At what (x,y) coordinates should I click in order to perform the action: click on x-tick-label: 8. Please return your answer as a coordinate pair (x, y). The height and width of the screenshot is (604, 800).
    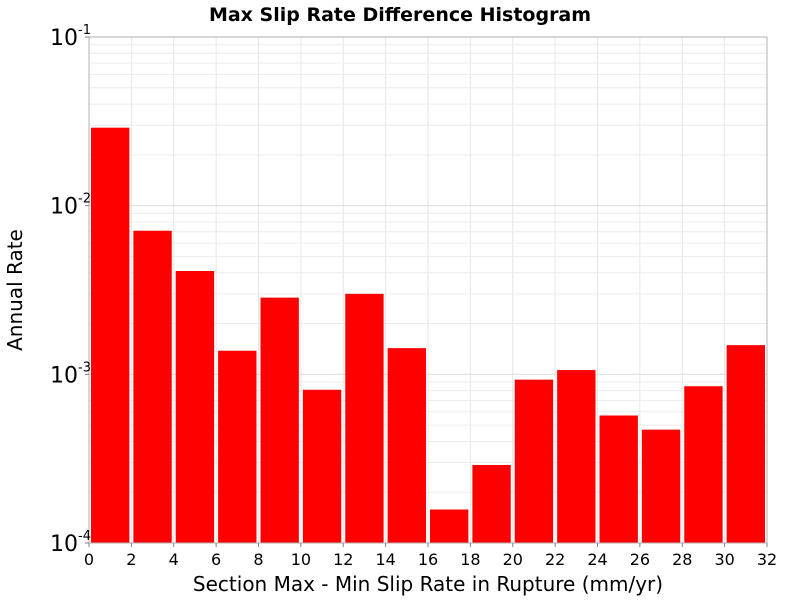
    Looking at the image, I should click on (258, 559).